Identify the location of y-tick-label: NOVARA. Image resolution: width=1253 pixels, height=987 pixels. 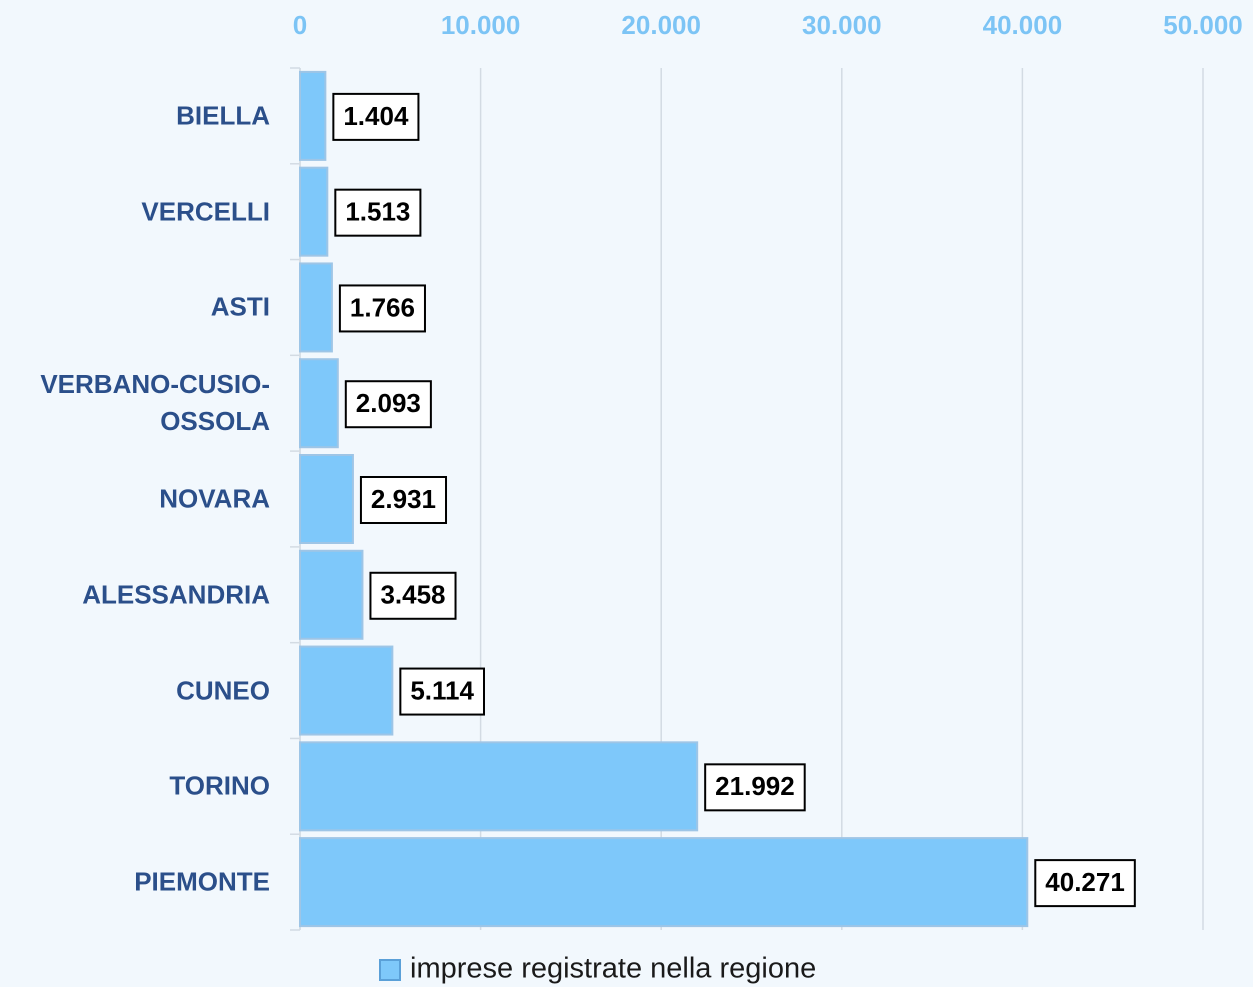
(214, 498).